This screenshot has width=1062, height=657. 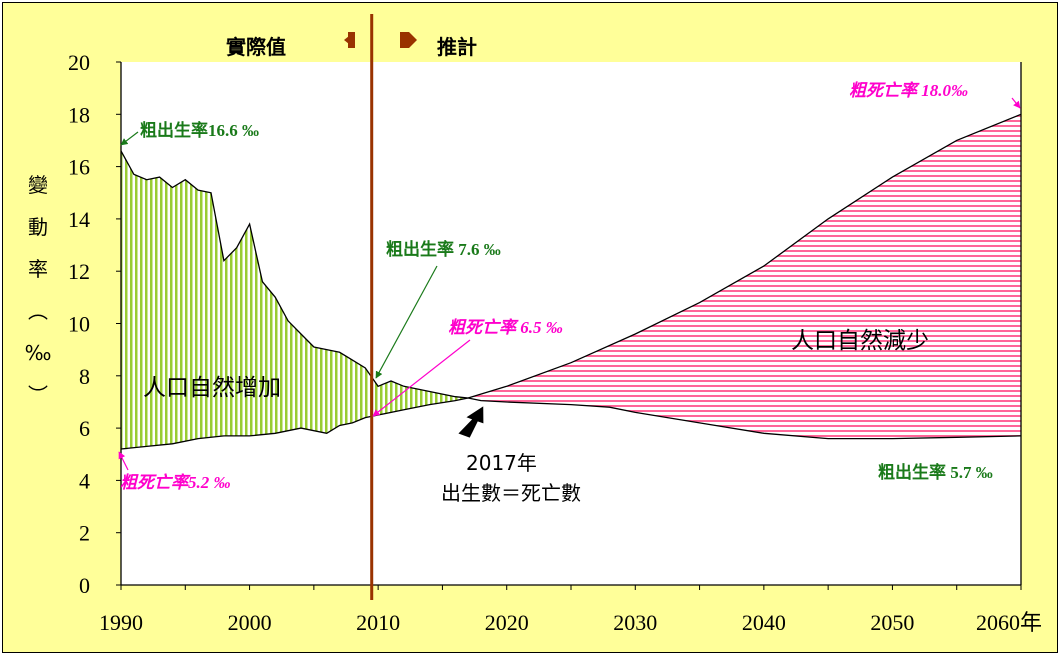 I want to click on legend-projected-label: 推計, so click(x=457, y=47).